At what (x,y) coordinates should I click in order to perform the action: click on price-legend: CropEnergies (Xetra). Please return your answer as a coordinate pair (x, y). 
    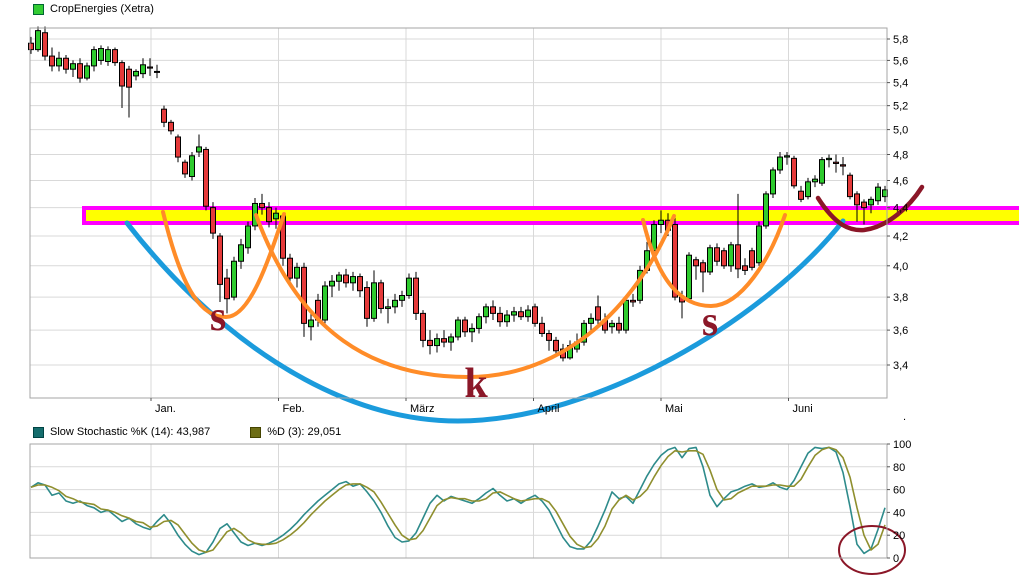
    Looking at the image, I should click on (93, 9).